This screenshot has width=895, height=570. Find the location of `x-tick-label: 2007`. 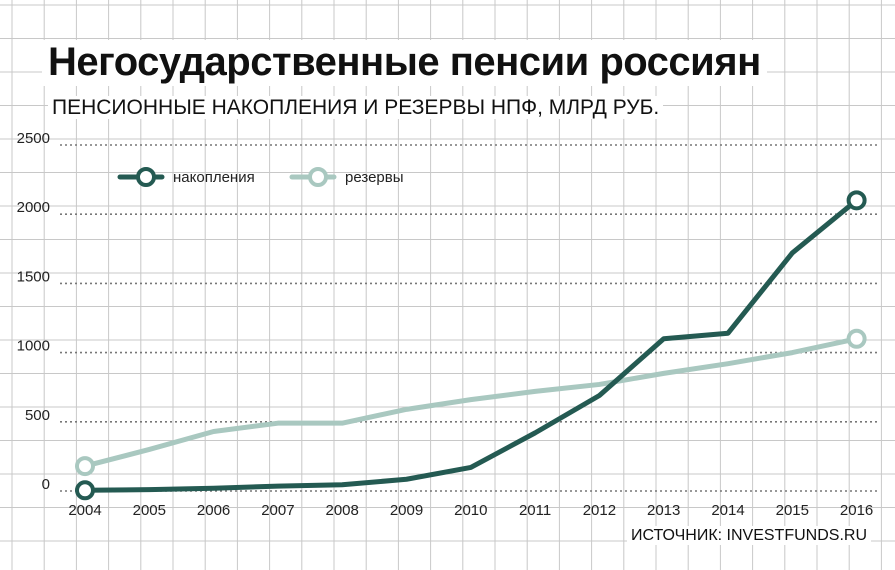

x-tick-label: 2007 is located at coordinates (277, 510).